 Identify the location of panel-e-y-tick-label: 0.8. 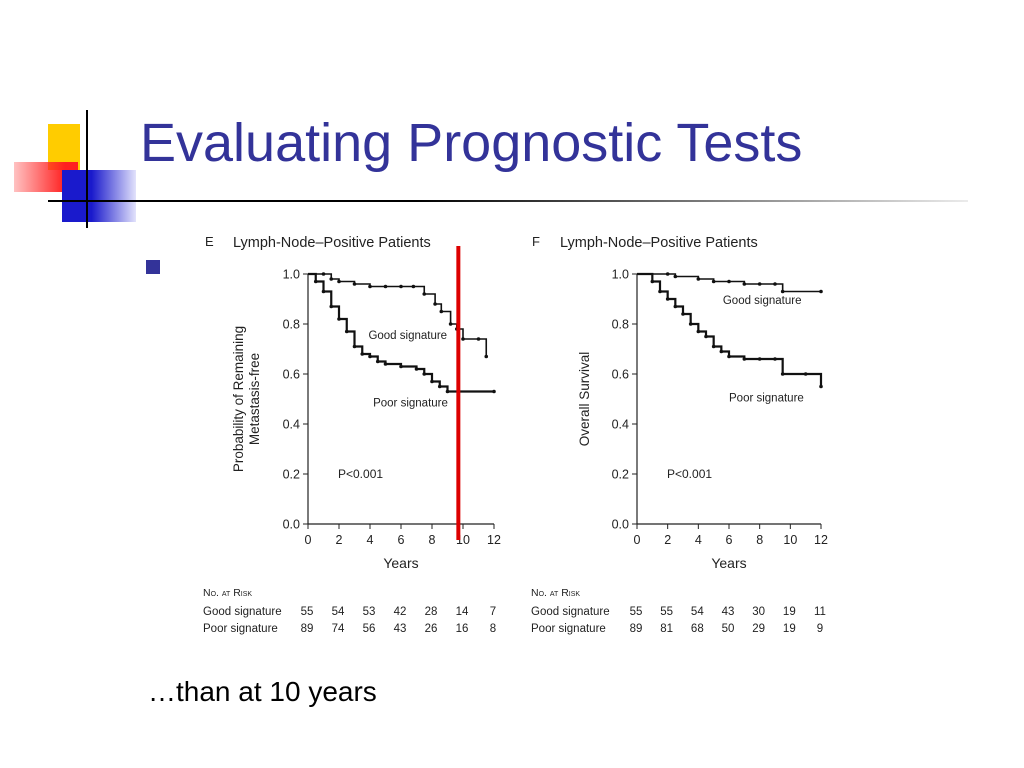
(291, 325).